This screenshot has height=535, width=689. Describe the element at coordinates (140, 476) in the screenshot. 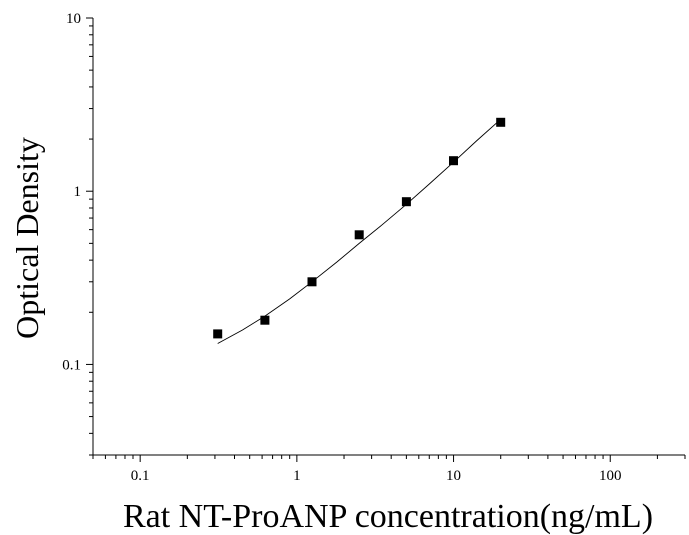

I see `x-tick-label: 0.1` at that location.